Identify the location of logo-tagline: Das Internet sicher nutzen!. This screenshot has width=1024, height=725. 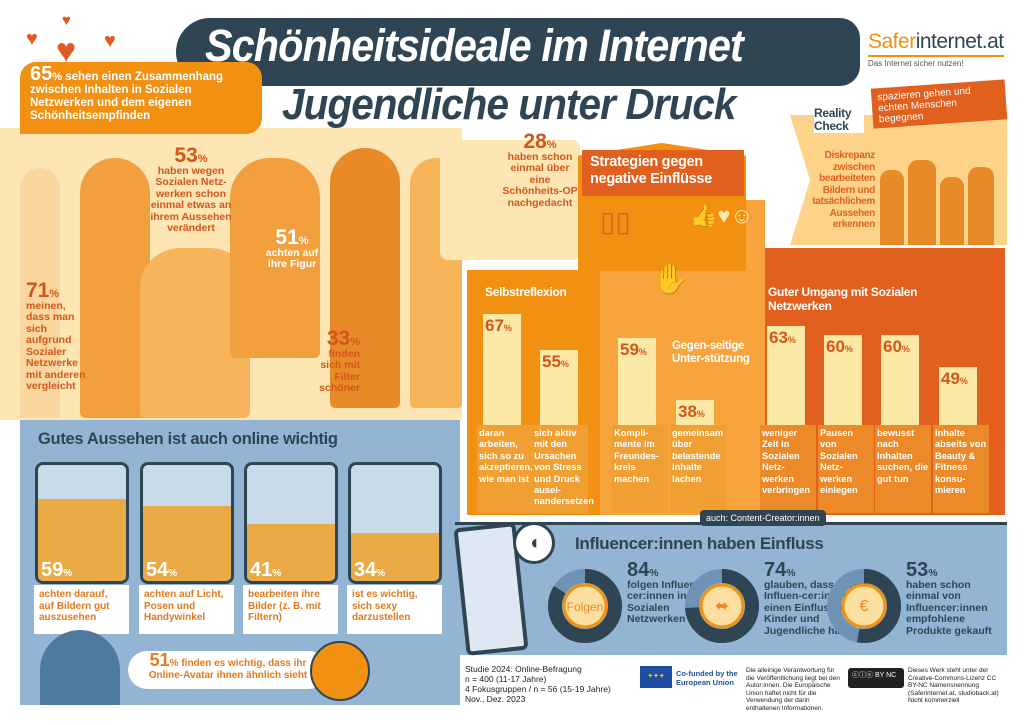
(916, 63).